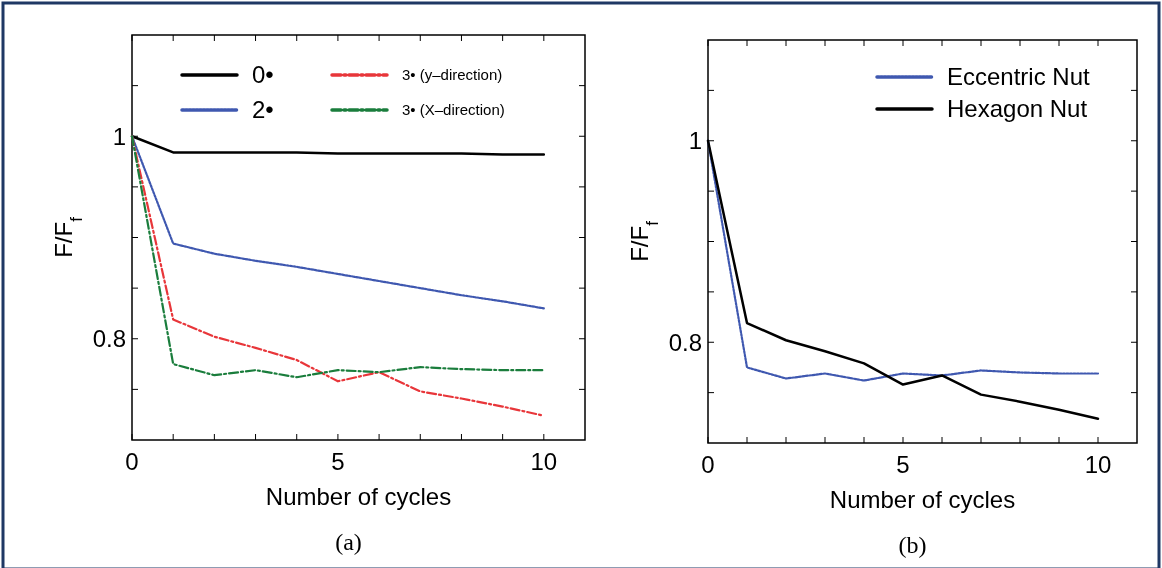 The height and width of the screenshot is (568, 1162). What do you see at coordinates (453, 110) in the screenshot?
I see `legend-label: 3• (X–direction)` at bounding box center [453, 110].